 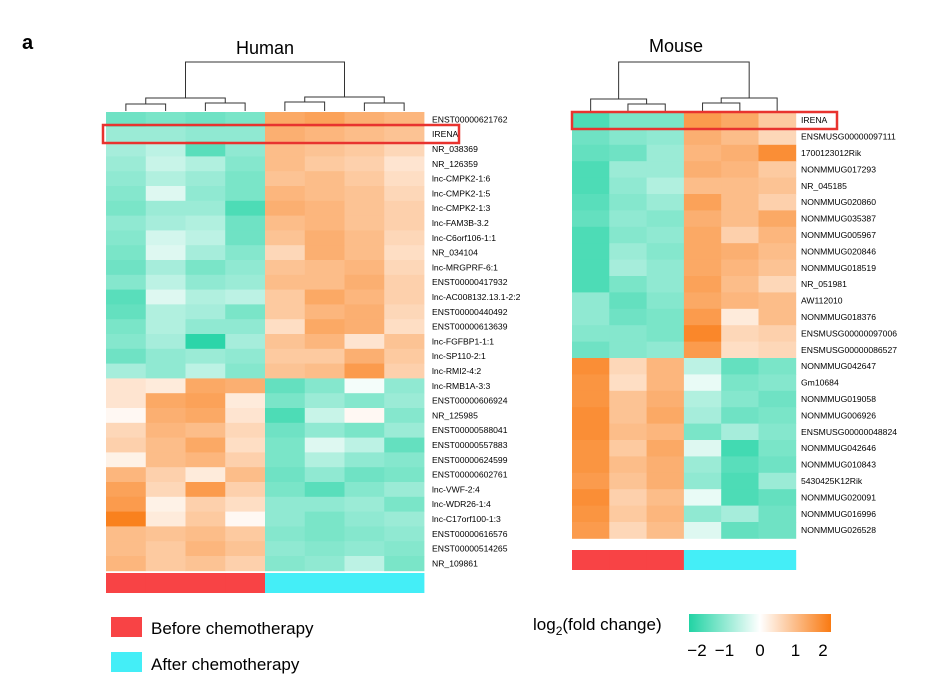 What do you see at coordinates (682, 637) in the screenshot?
I see `colorbar-legend: log2(fold change) −2 −1 0 1 2` at bounding box center [682, 637].